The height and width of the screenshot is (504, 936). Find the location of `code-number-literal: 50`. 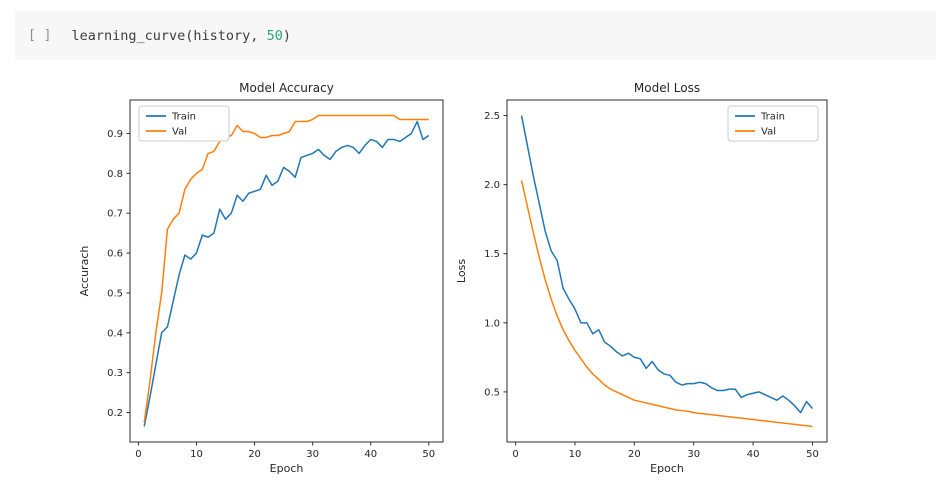

code-number-literal: 50 is located at coordinates (274, 35).